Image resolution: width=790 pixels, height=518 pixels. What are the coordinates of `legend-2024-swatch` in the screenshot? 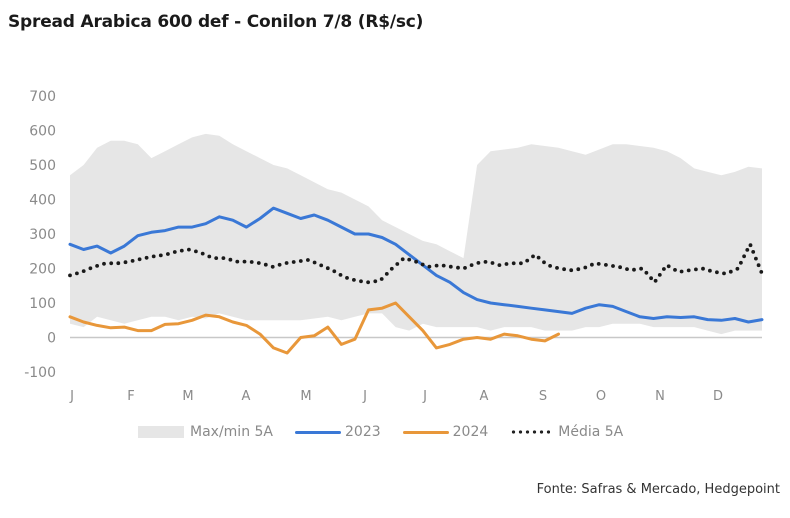 It's located at (425, 432).